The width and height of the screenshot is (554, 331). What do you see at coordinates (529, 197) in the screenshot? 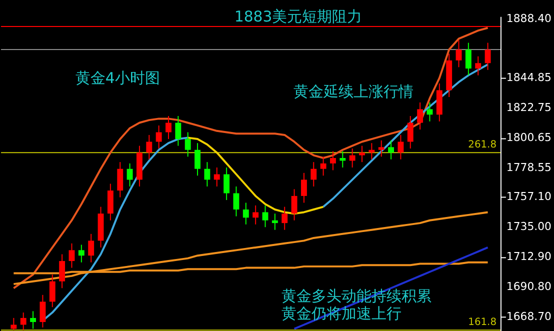
I see `y-tick-label: 1757.10` at bounding box center [529, 197].